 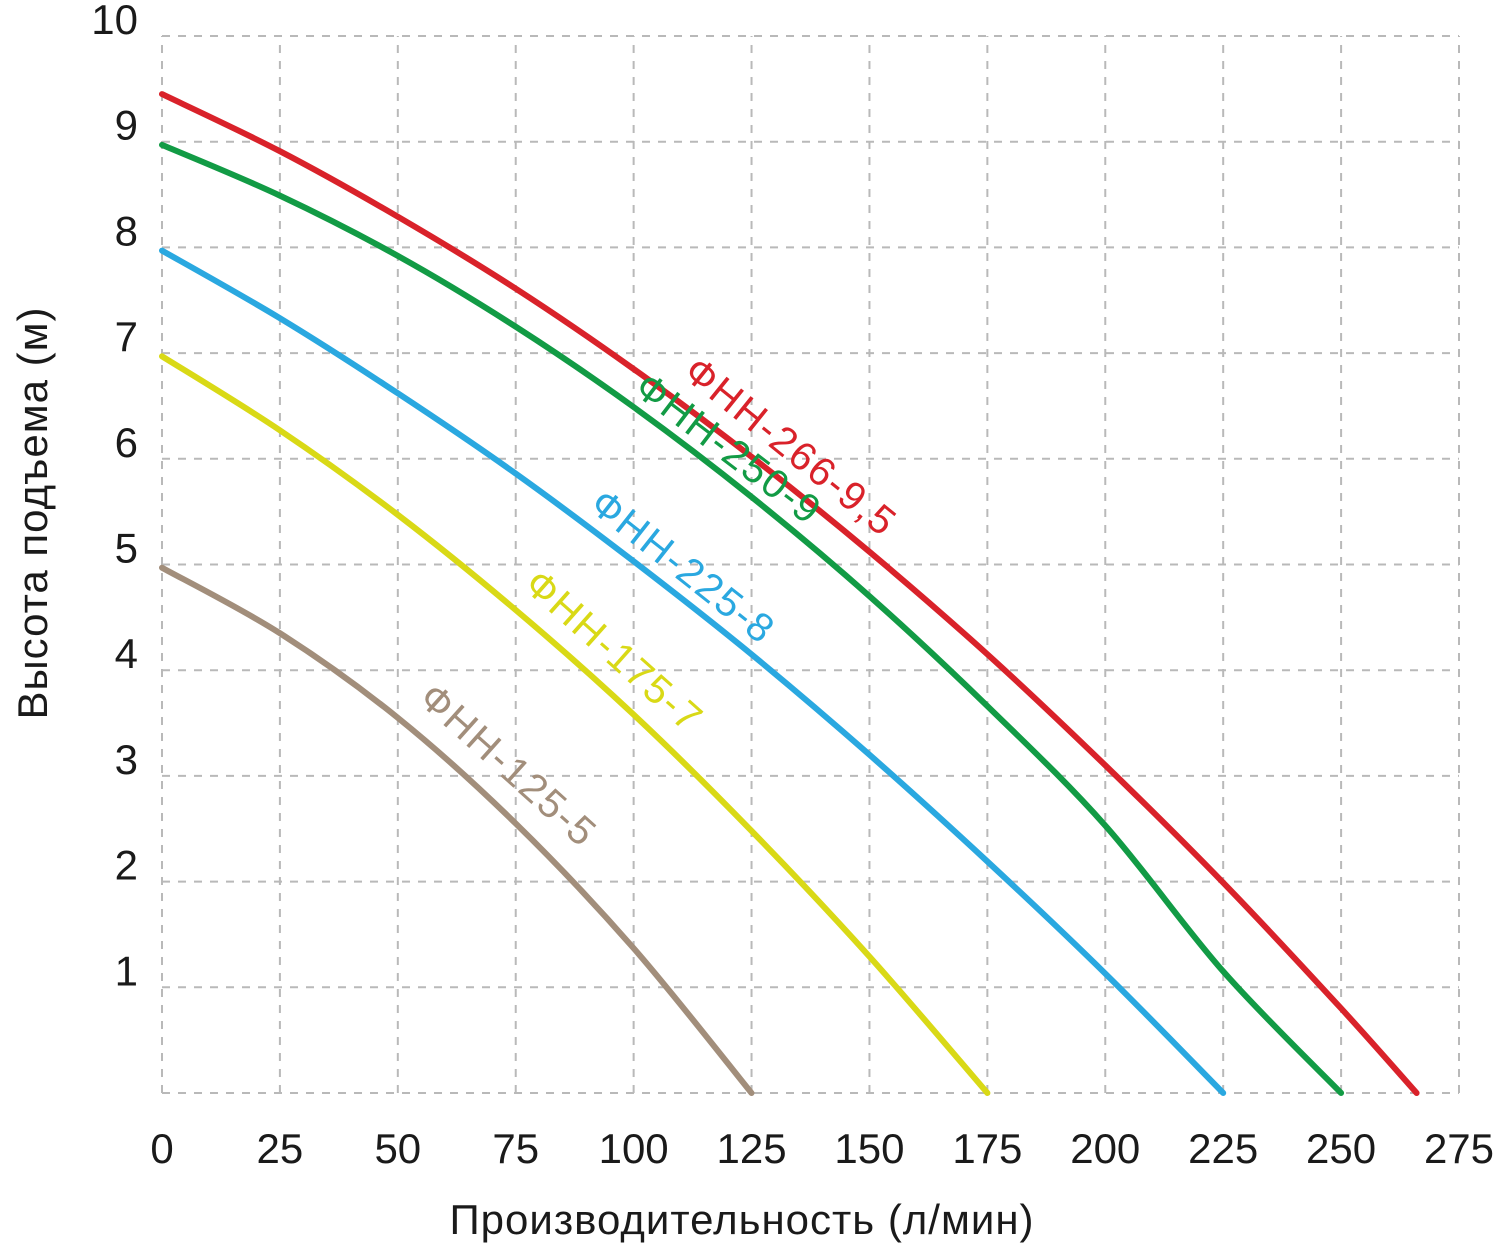 I want to click on y-axis-title: Высота подъема (м), so click(x=32, y=513).